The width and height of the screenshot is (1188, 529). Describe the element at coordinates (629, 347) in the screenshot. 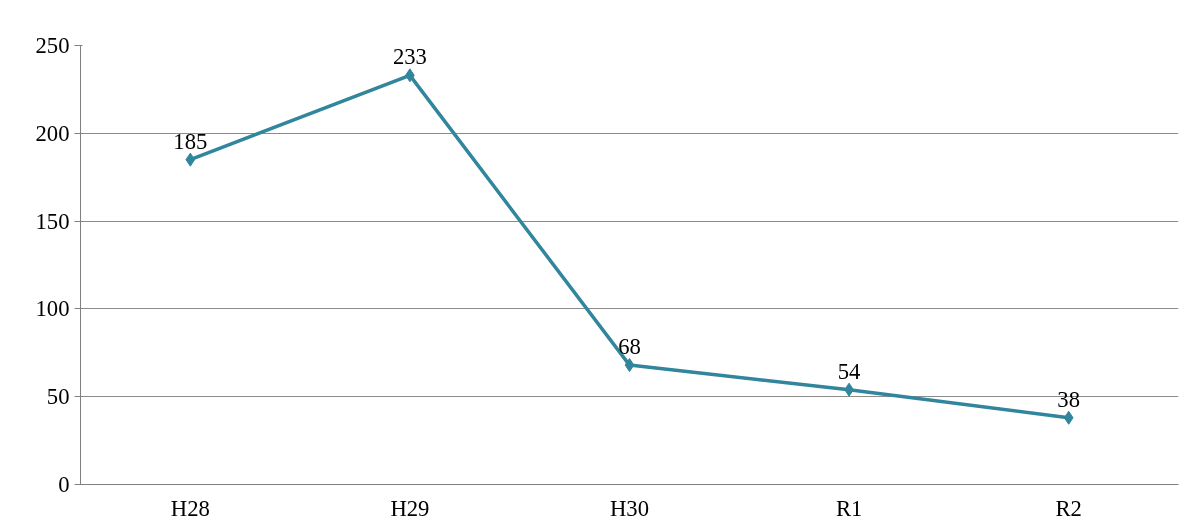

I see `data-label: 68` at that location.